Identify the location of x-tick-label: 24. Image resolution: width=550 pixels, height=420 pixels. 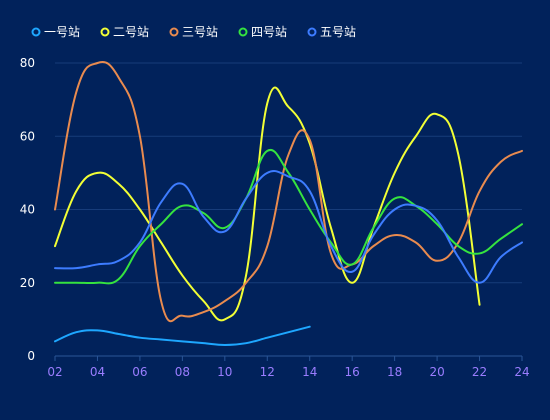
(521, 372).